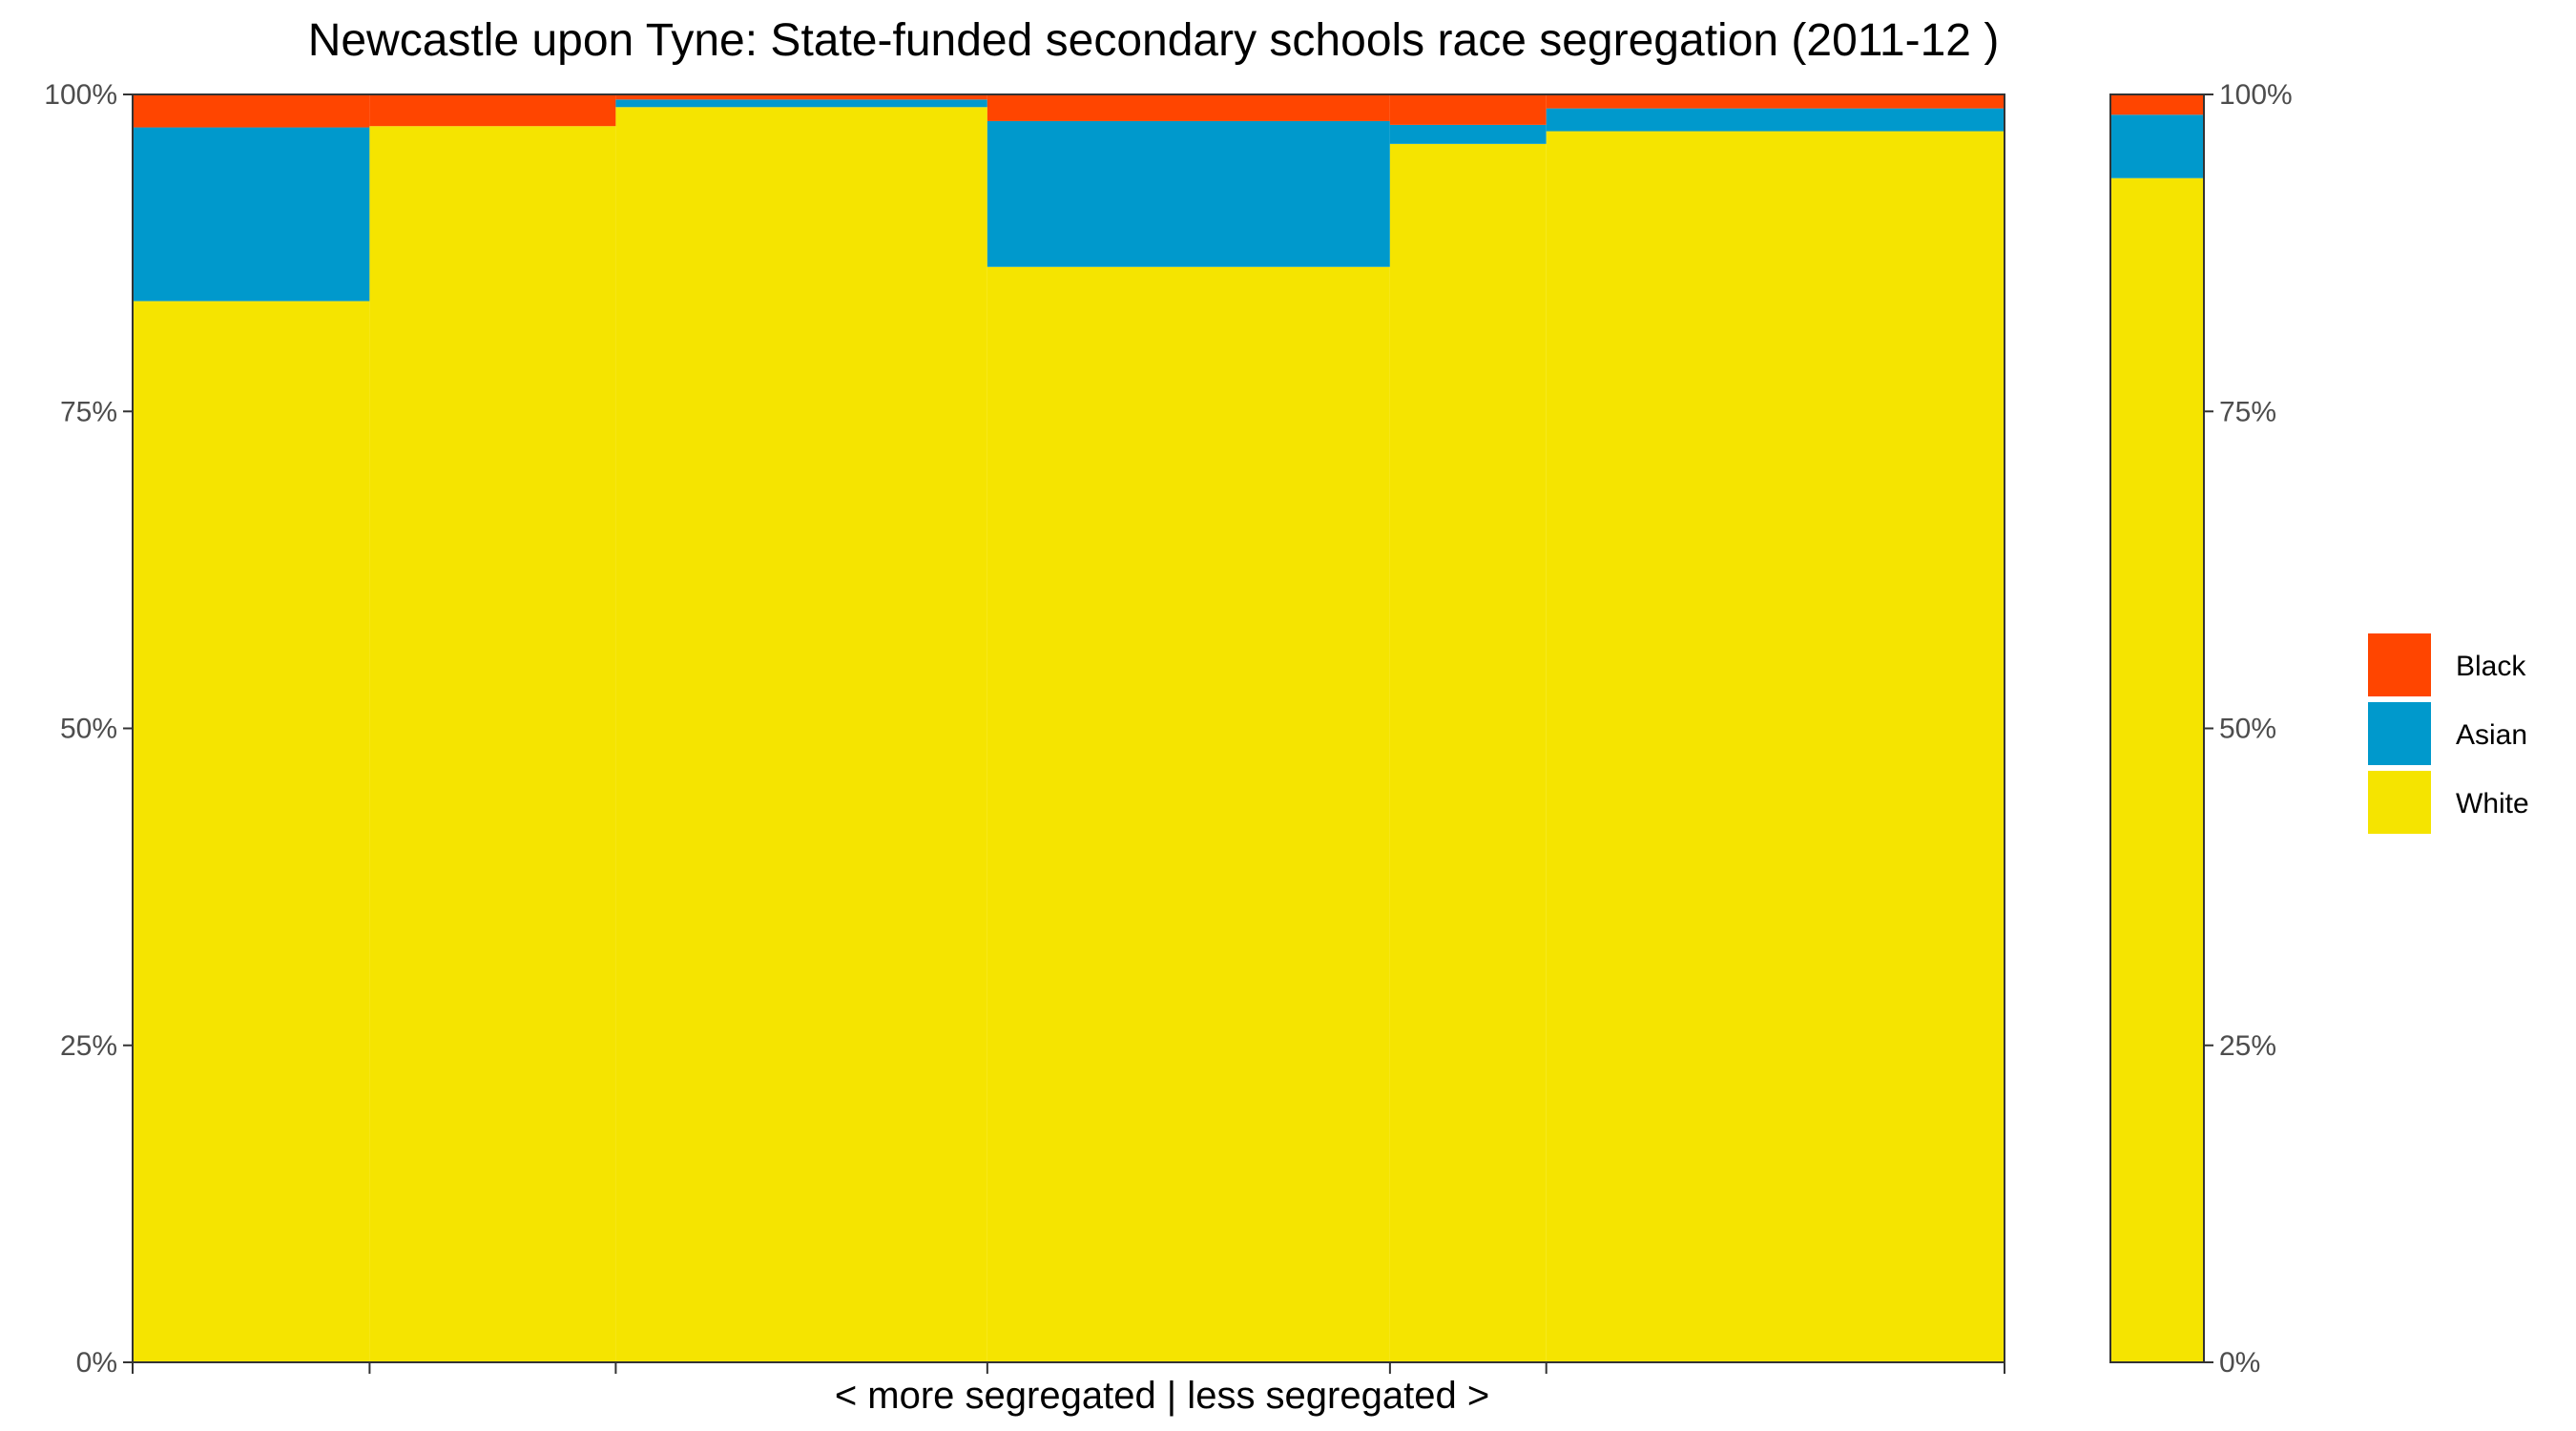 This screenshot has width=2576, height=1431. Describe the element at coordinates (2399, 664) in the screenshot. I see `legend-key-black` at that location.